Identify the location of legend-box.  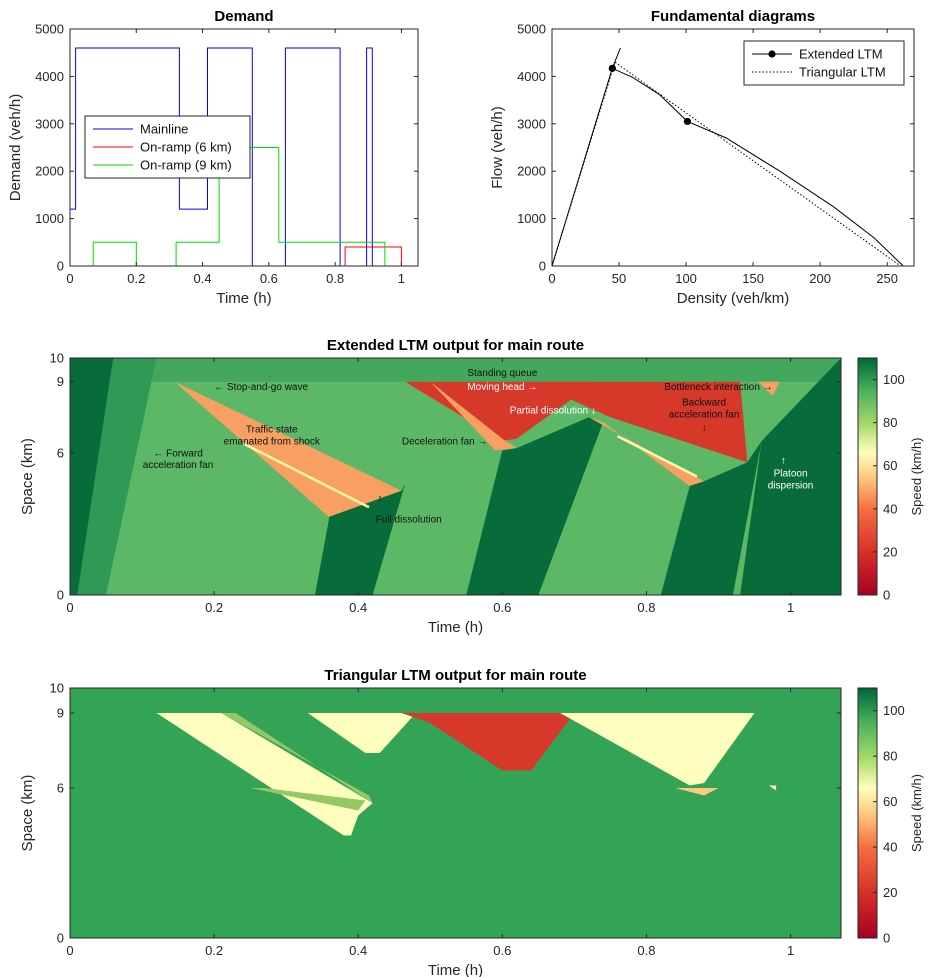
(824, 63).